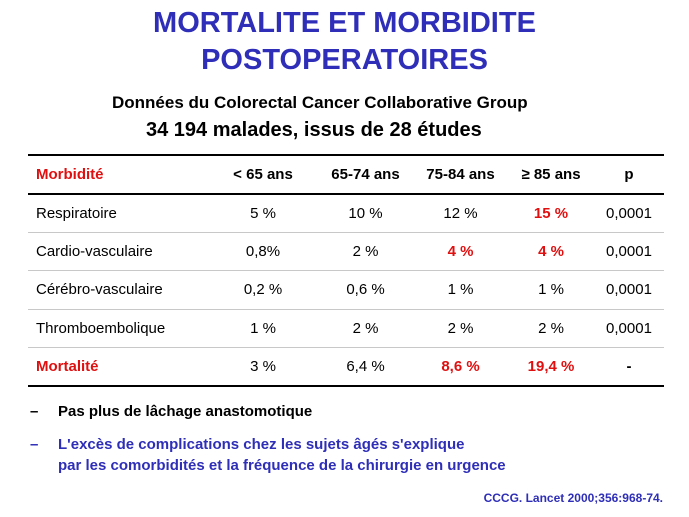 The image size is (689, 517). Describe the element at coordinates (365, 213) in the screenshot. I see `table-cell: 10 %` at that location.